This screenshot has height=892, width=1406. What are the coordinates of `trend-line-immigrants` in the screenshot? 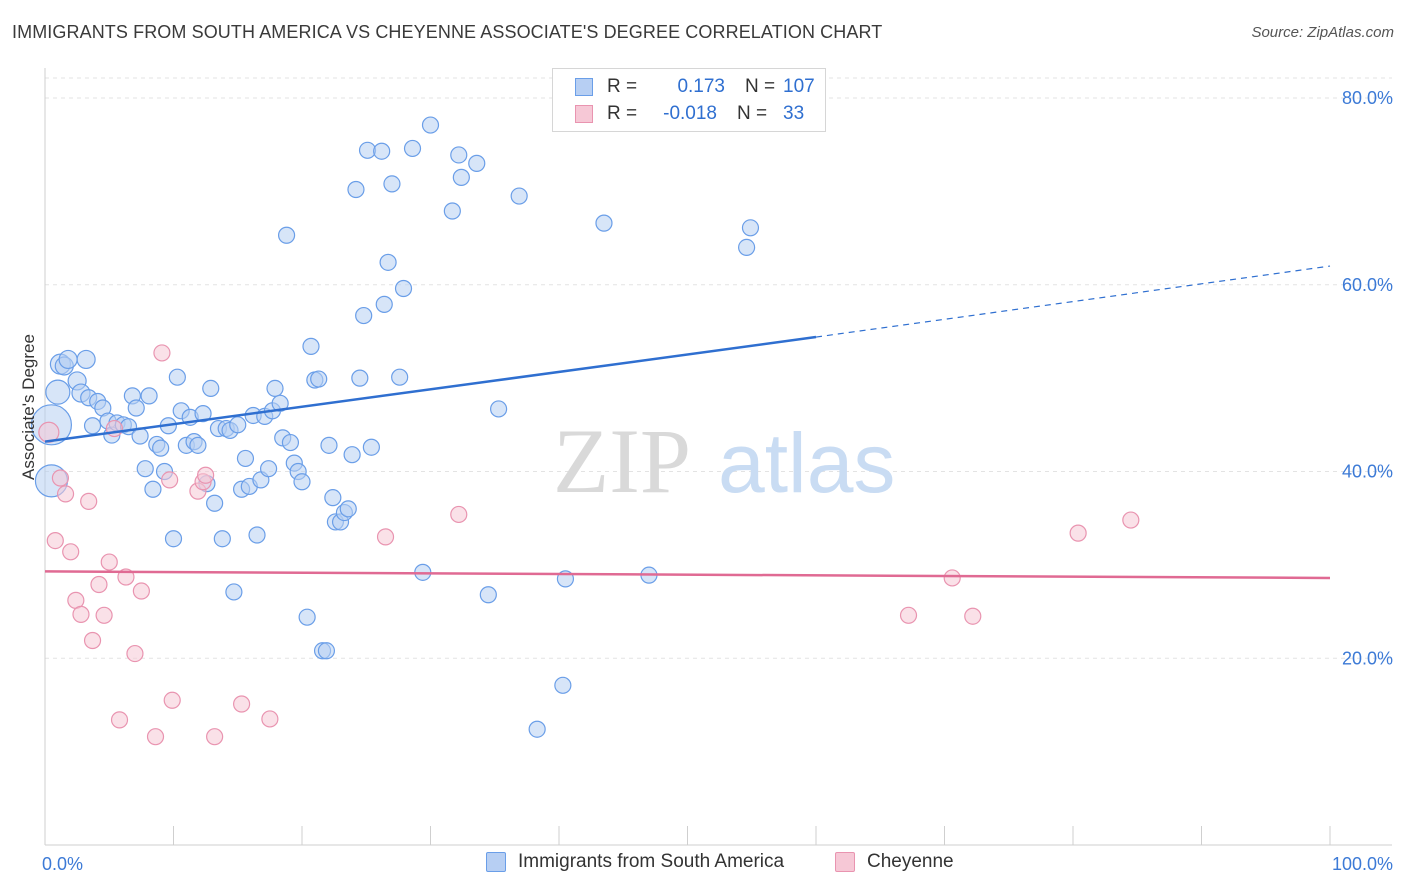 It's located at (430, 389).